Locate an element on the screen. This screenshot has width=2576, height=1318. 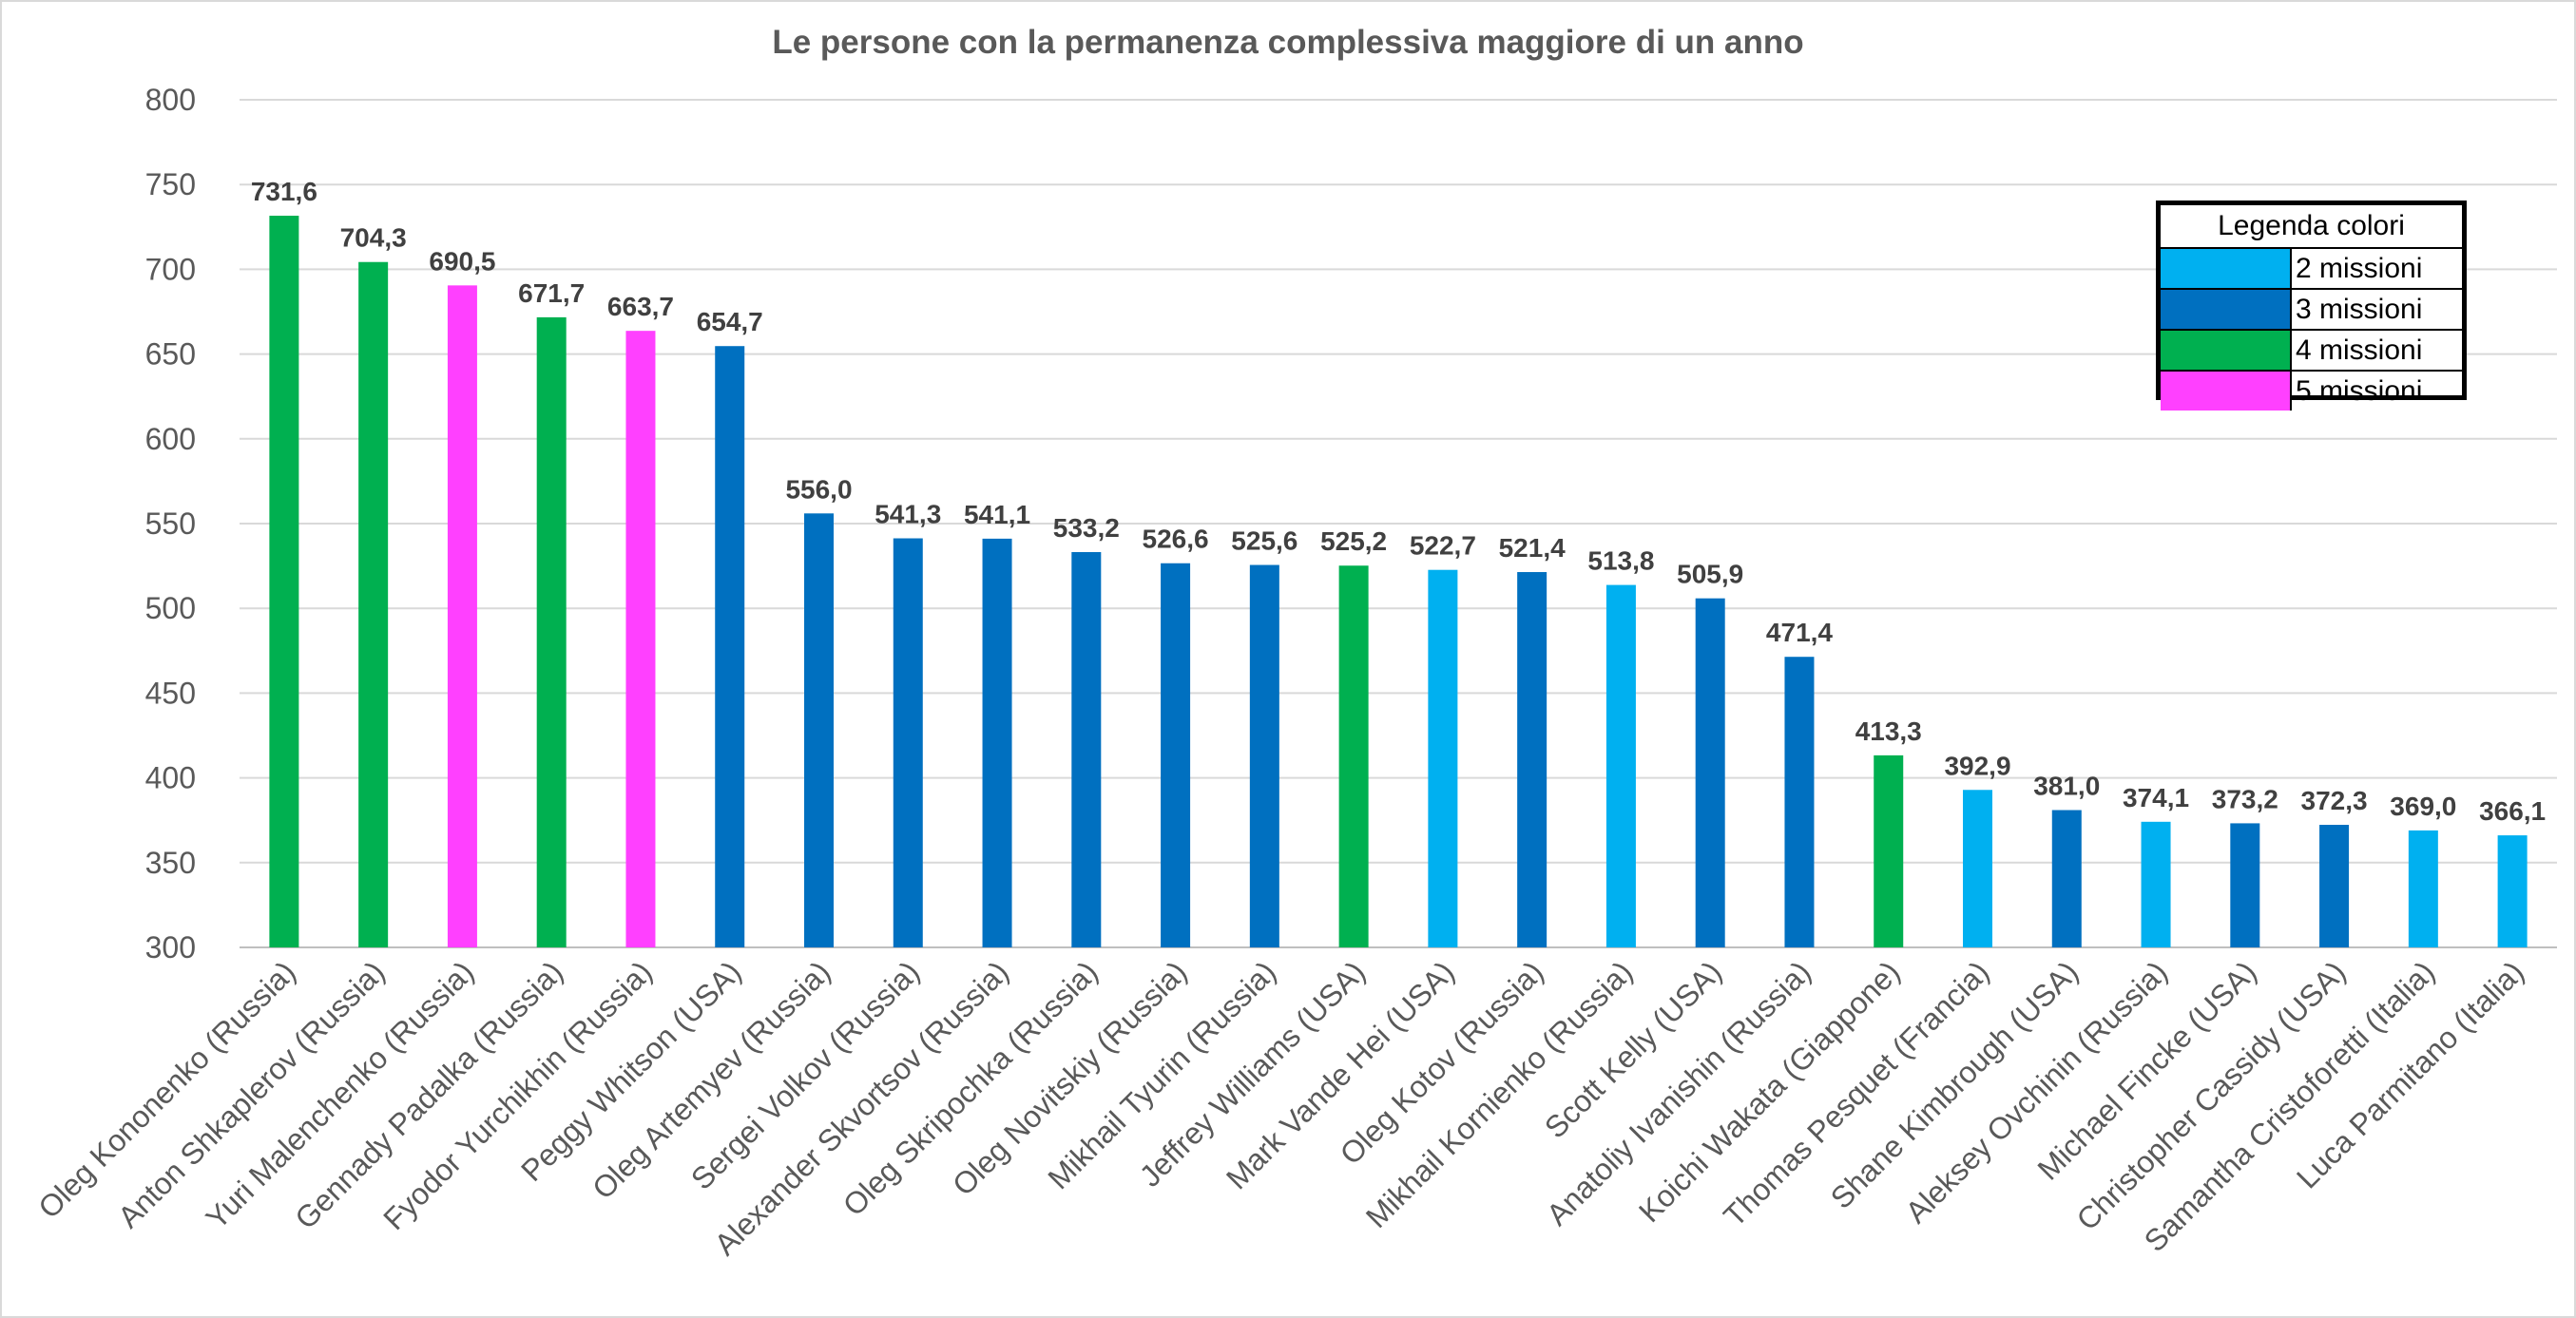
data-label: 513,8 is located at coordinates (1620, 561).